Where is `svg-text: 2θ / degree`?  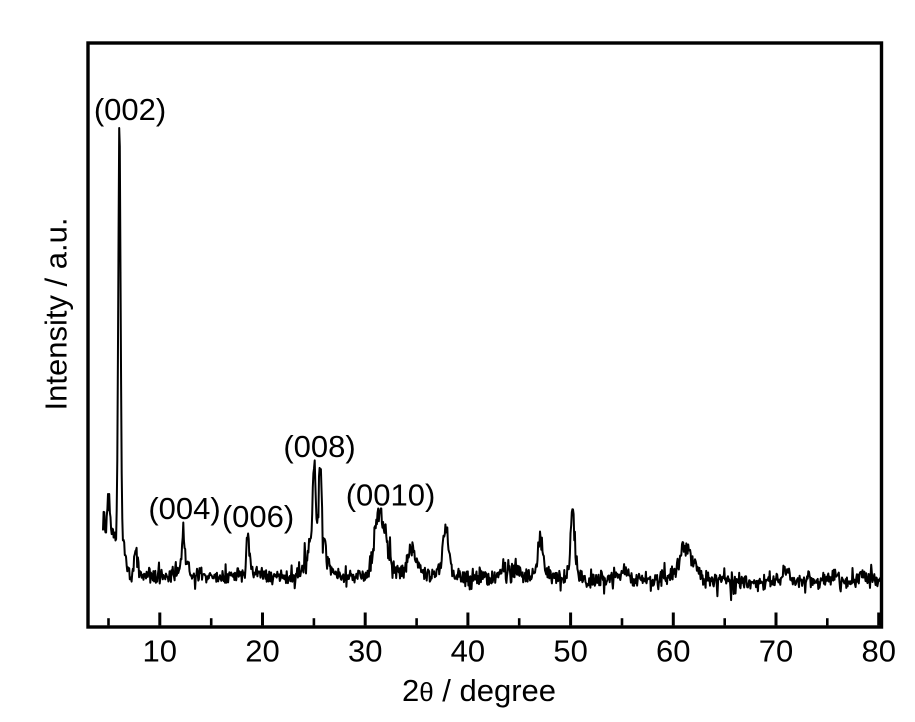 svg-text: 2θ / degree is located at coordinates (479, 690).